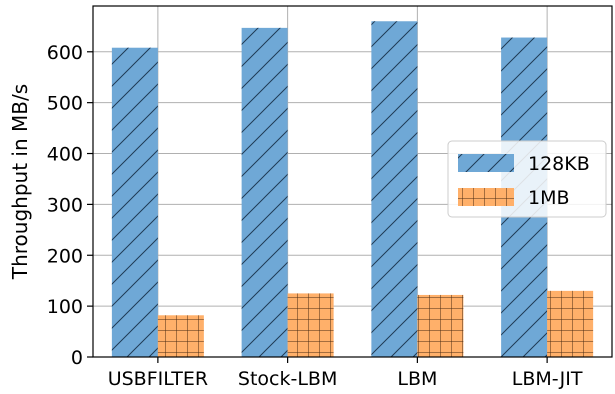 This screenshot has height=394, width=615. Describe the element at coordinates (65, 104) in the screenshot. I see `y-tick-label: 500` at that location.